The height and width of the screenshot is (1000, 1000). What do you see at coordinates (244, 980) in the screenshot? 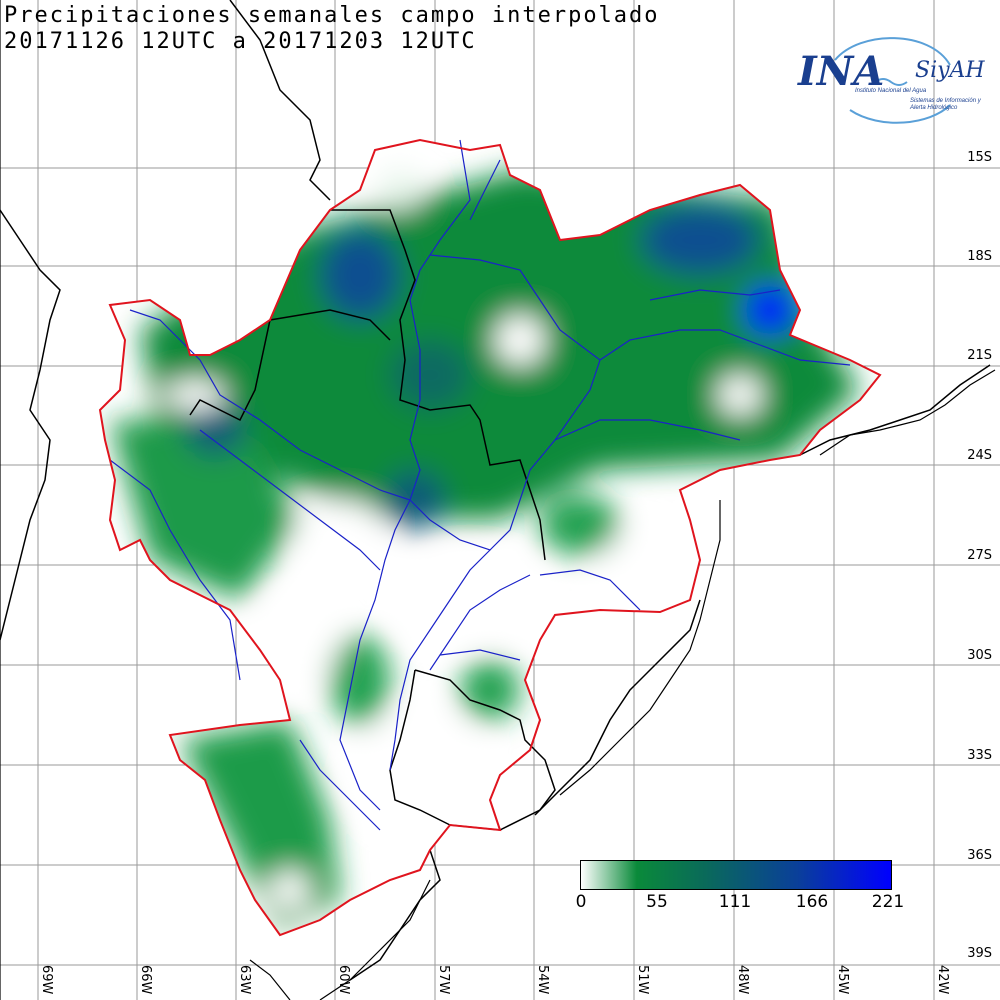
I see `lon-label: 63W` at bounding box center [244, 980].